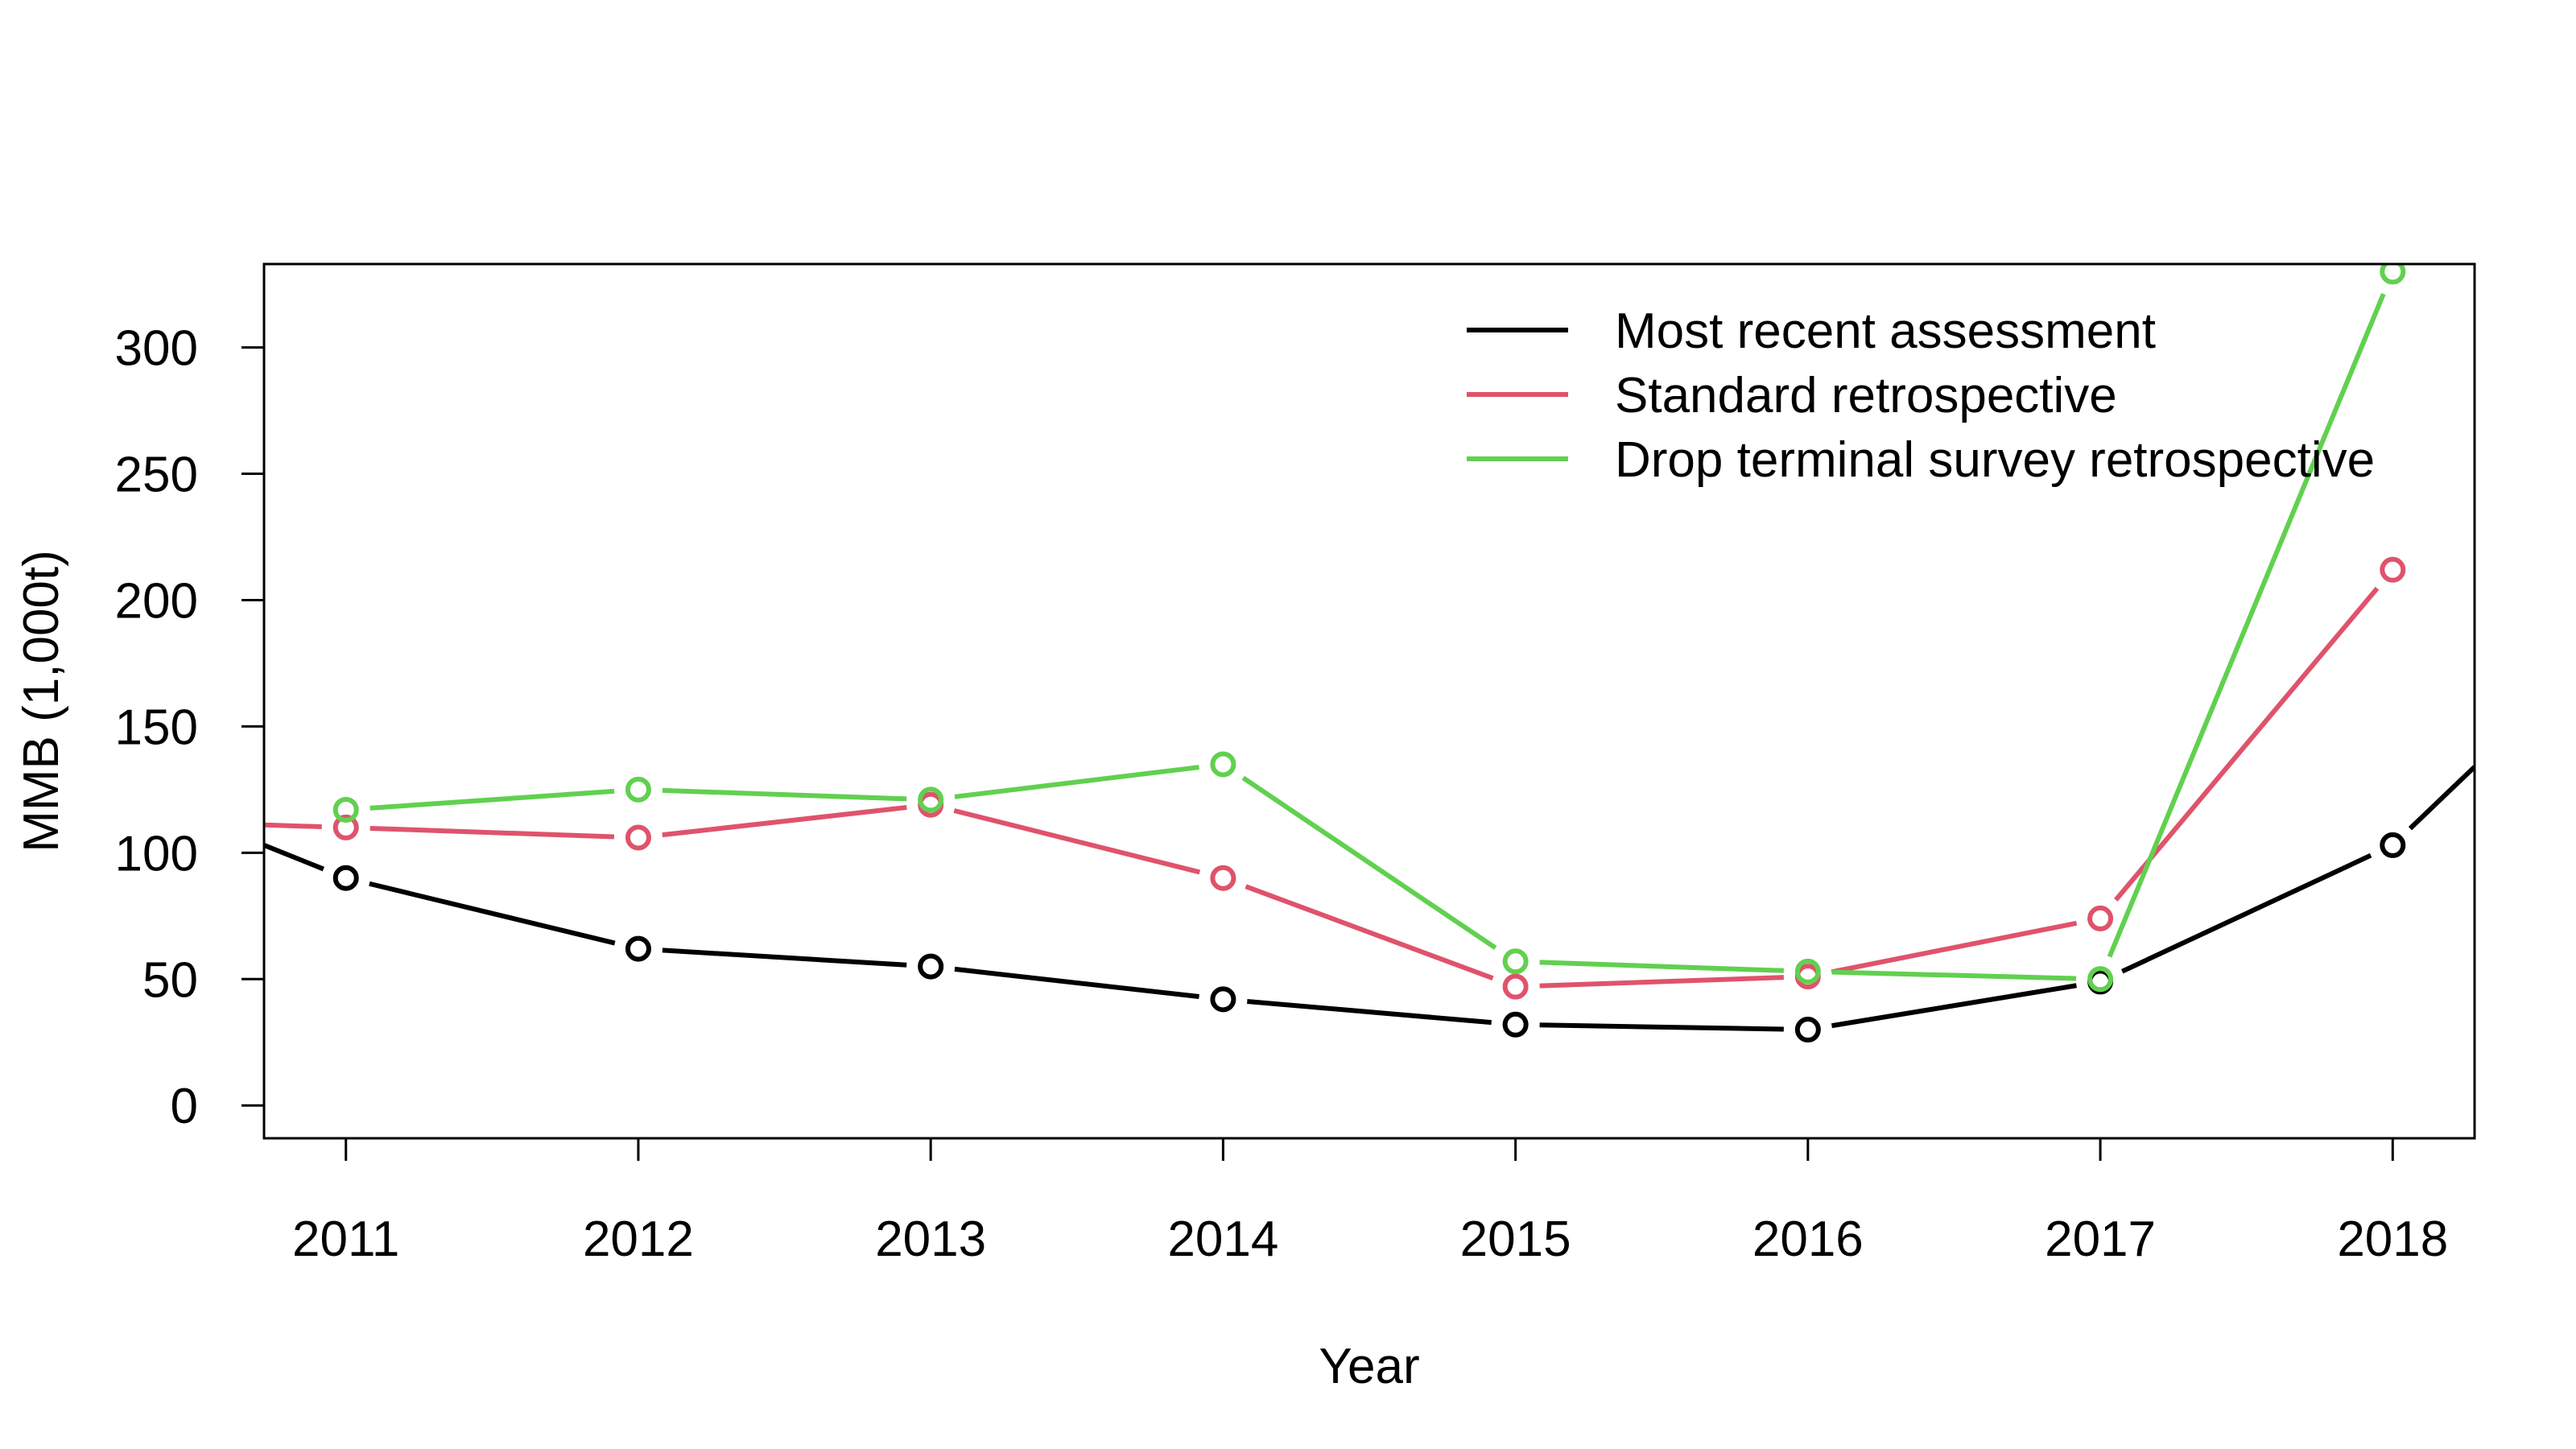 This screenshot has width=2576, height=1449. Describe the element at coordinates (184, 1106) in the screenshot. I see `y-tick-label: 0` at that location.